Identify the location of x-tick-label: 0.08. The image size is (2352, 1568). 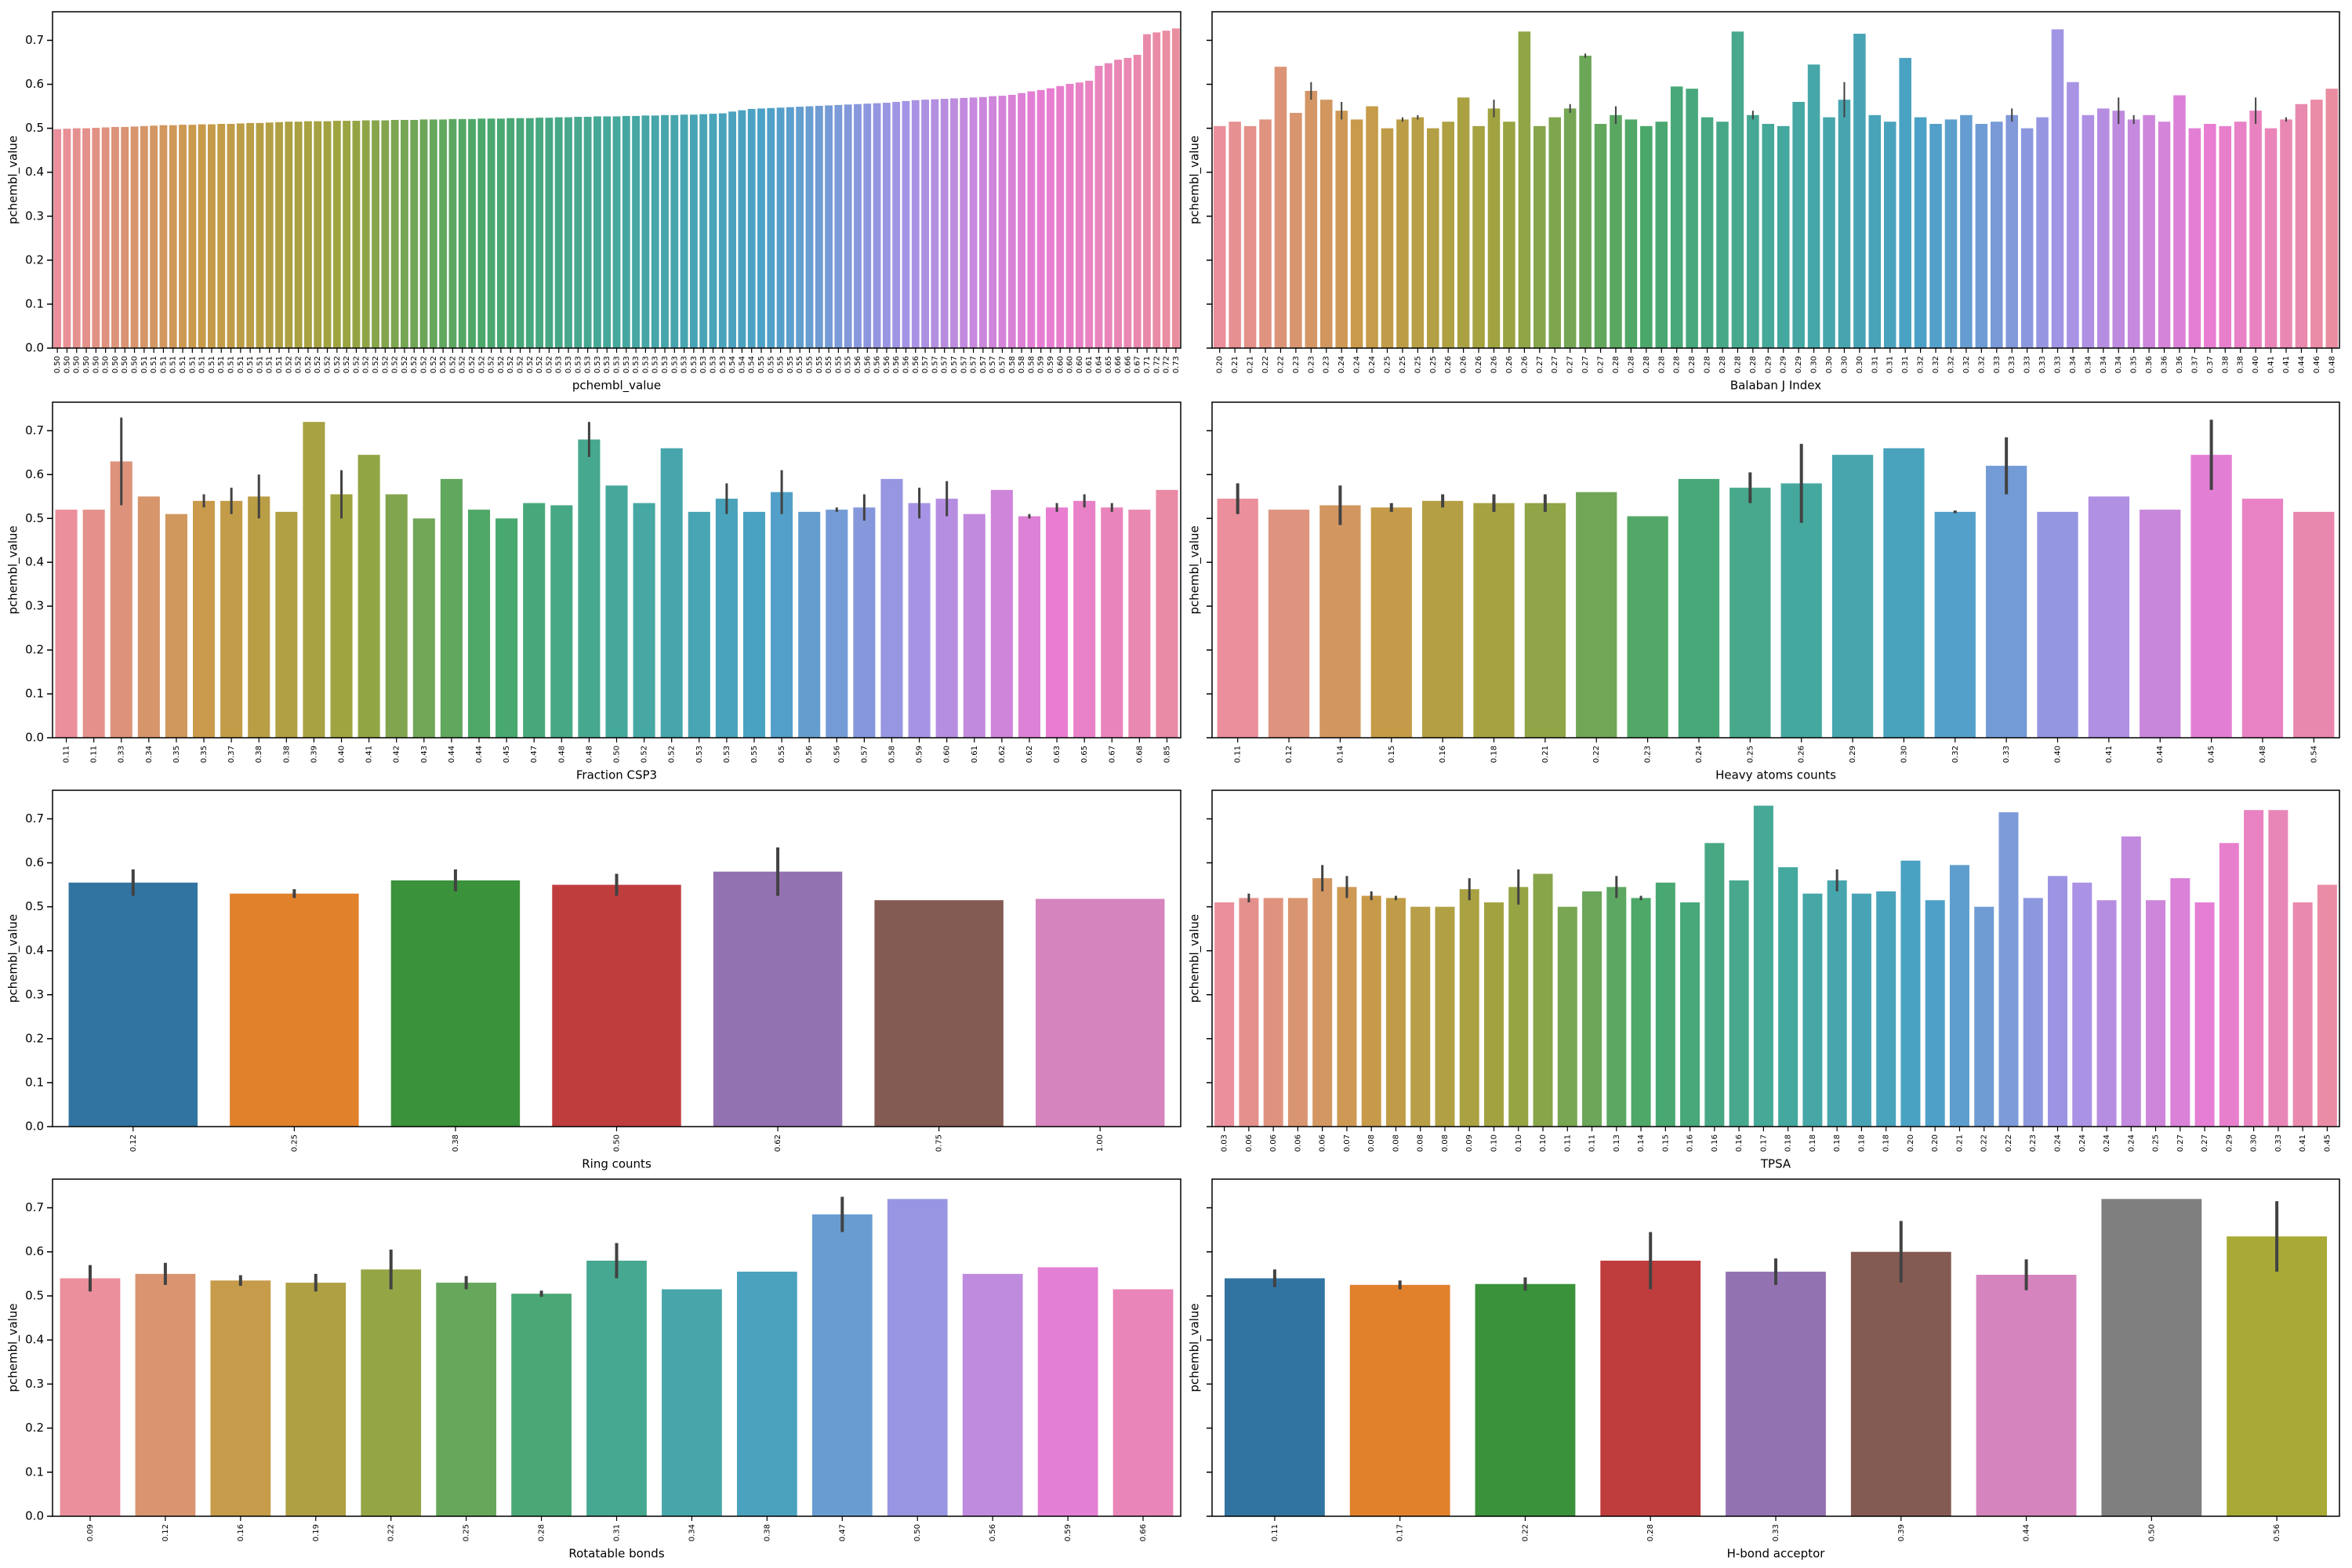
(1396, 1143).